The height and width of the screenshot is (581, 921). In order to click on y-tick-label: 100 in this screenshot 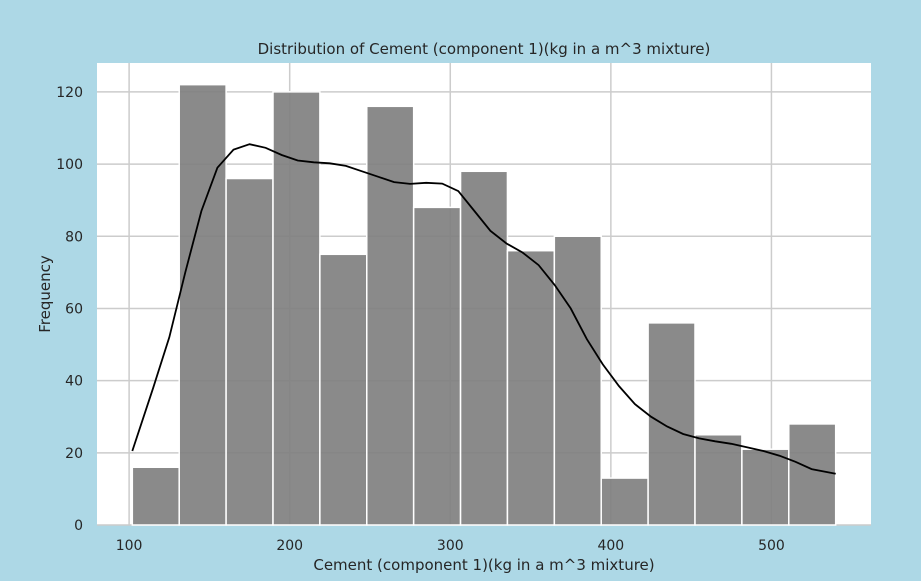, I will do `click(69, 165)`.